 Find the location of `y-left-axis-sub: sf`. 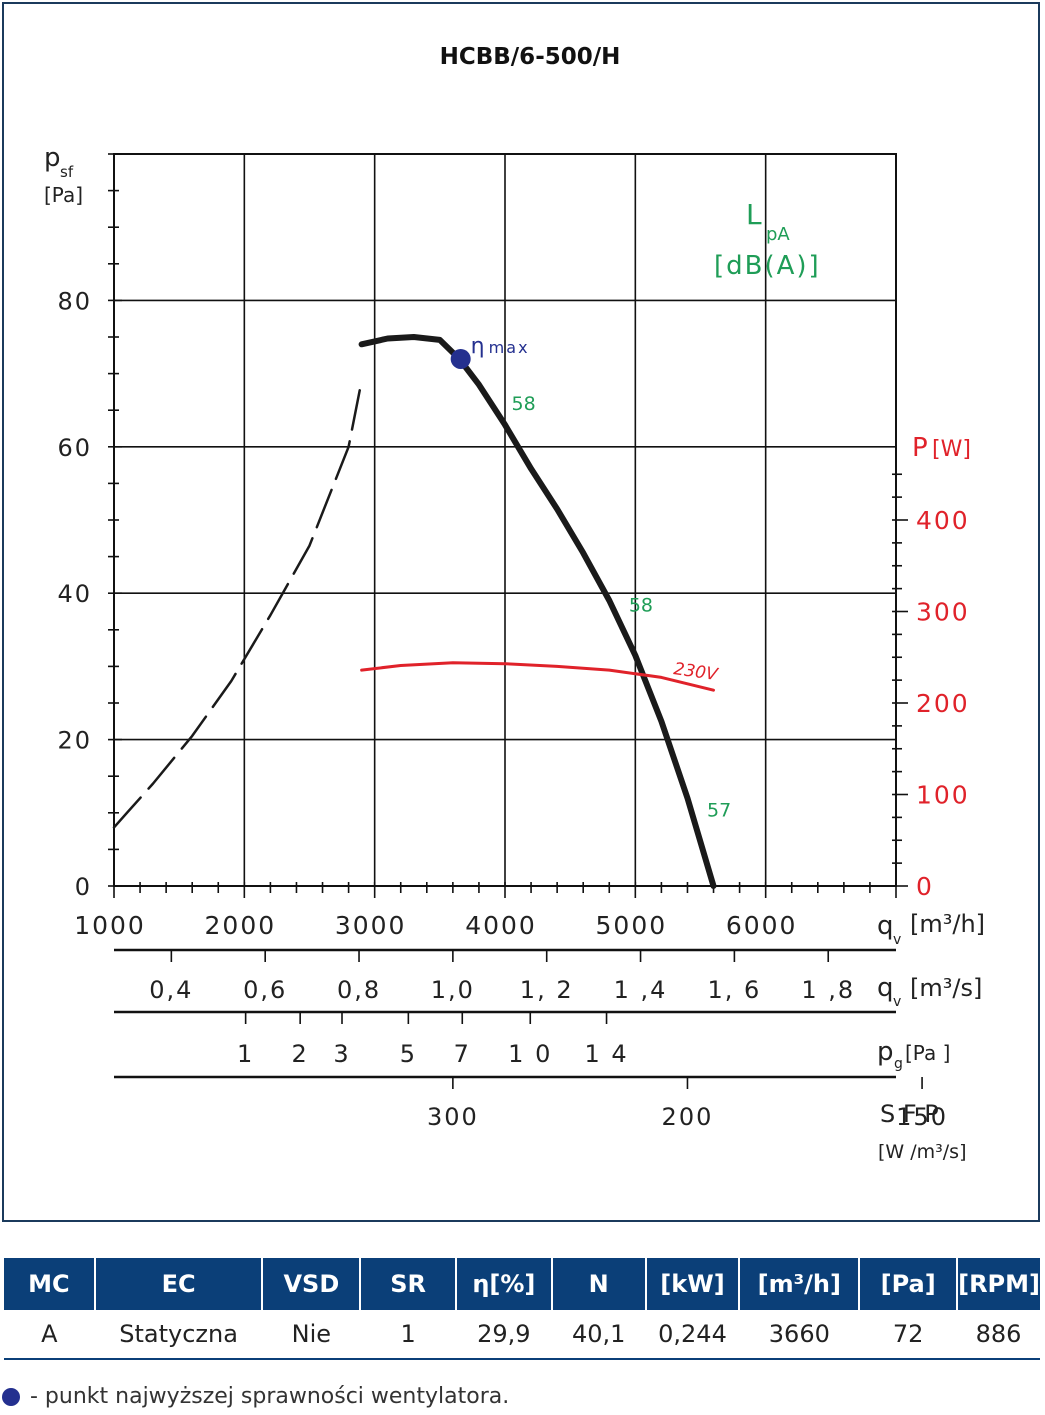

y-left-axis-sub: sf is located at coordinates (67, 172).